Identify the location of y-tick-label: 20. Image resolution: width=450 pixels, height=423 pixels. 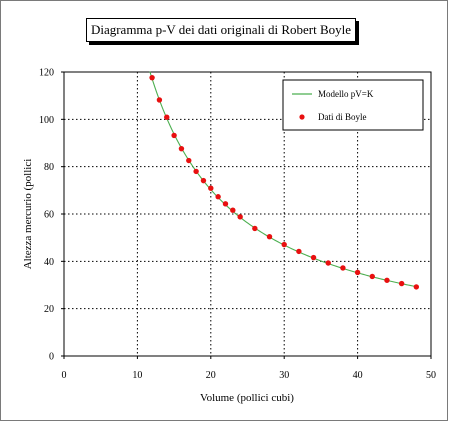
(49, 309).